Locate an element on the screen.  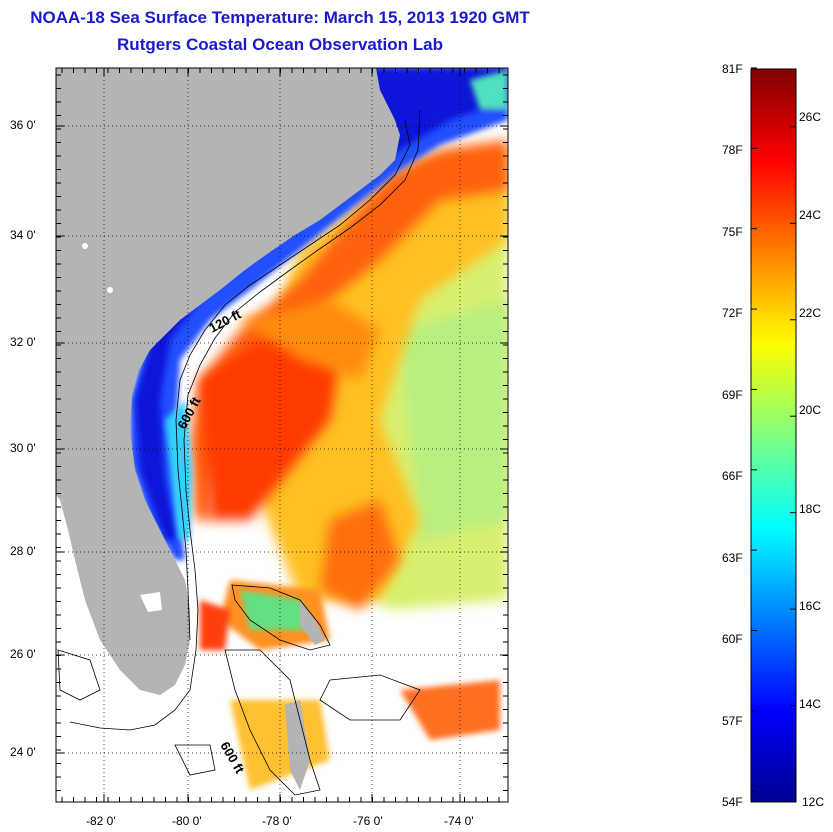
colorbar is located at coordinates (773, 435).